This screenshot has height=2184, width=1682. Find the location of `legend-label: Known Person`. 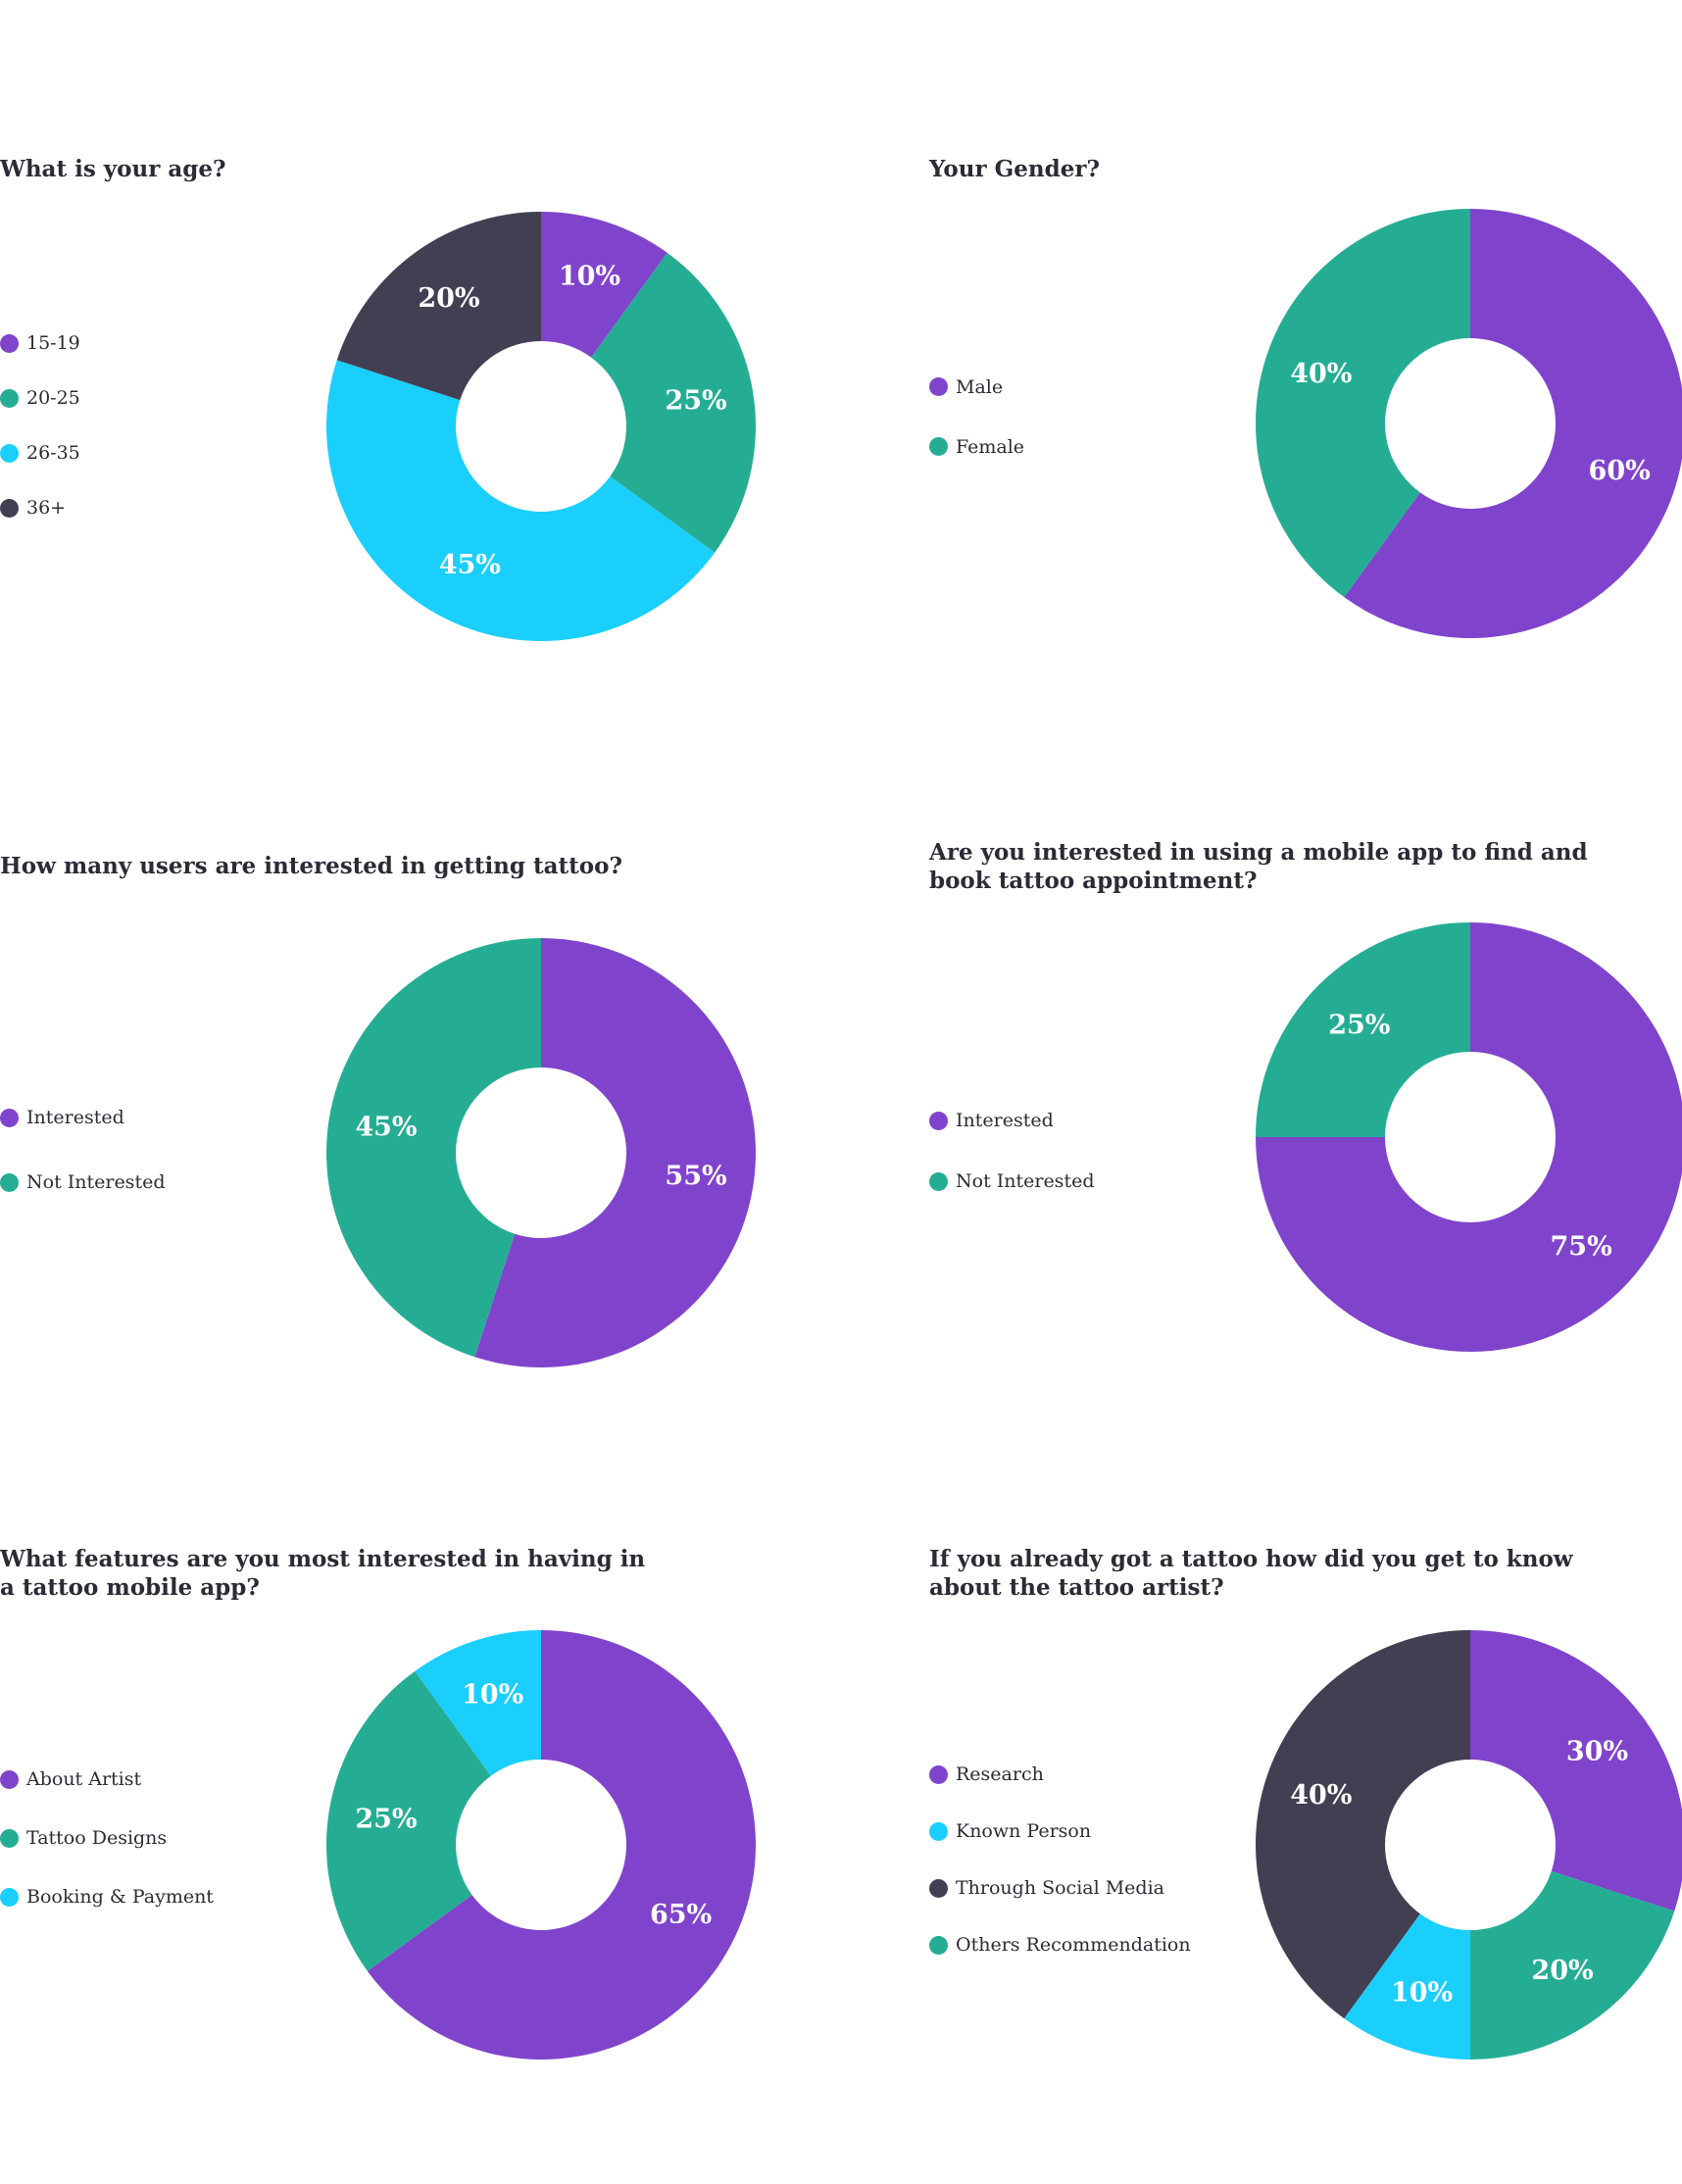

legend-label: Known Person is located at coordinates (1024, 1831).